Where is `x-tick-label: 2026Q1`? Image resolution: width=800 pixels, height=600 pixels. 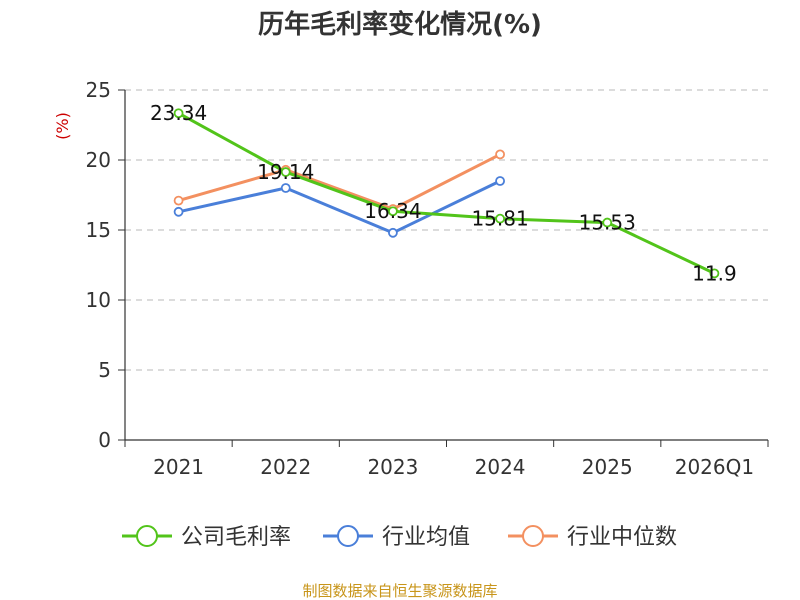 x-tick-label: 2026Q1 is located at coordinates (714, 467).